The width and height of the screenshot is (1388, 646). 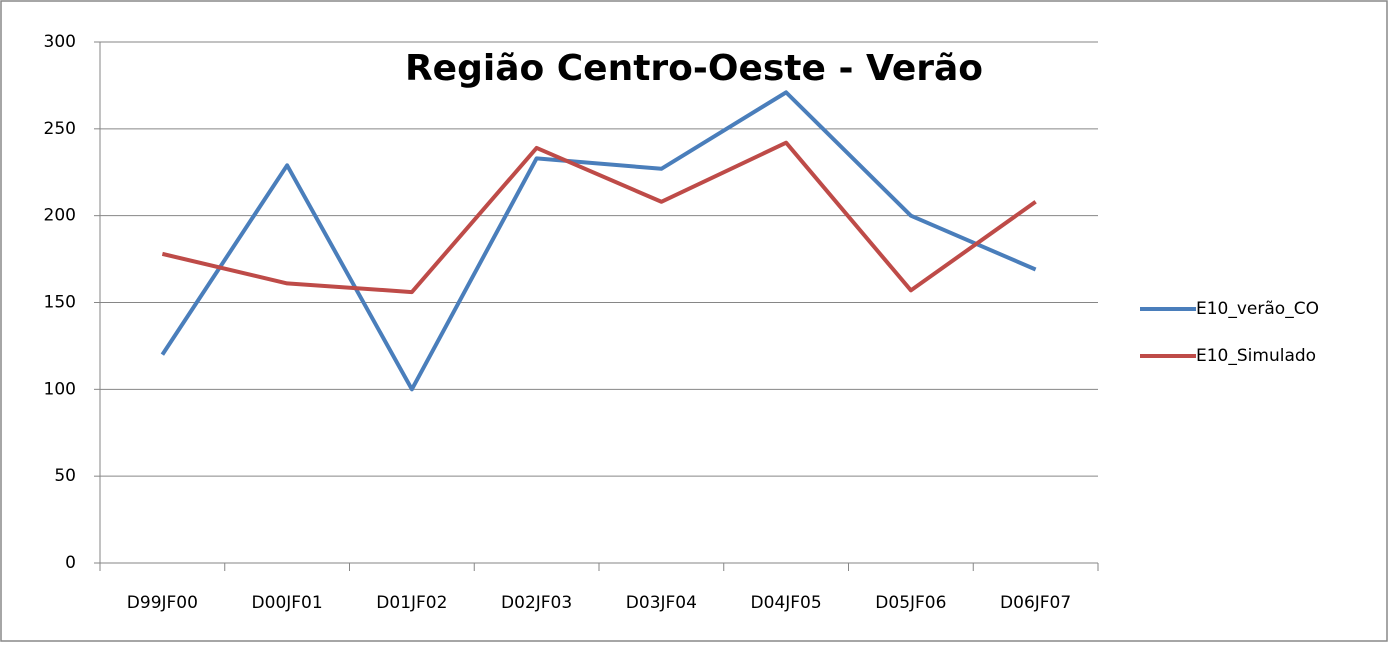 What do you see at coordinates (60, 389) in the screenshot?
I see `y-tick-label: 100` at bounding box center [60, 389].